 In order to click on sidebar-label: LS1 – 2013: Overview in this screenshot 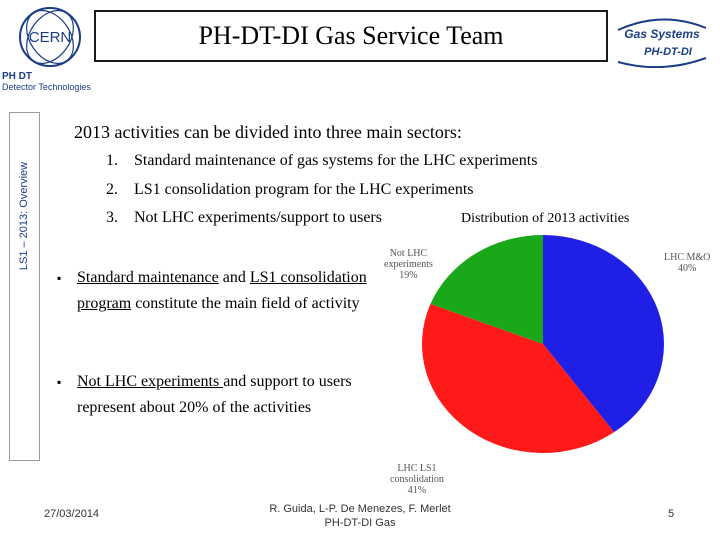, I will do `click(24, 216)`.